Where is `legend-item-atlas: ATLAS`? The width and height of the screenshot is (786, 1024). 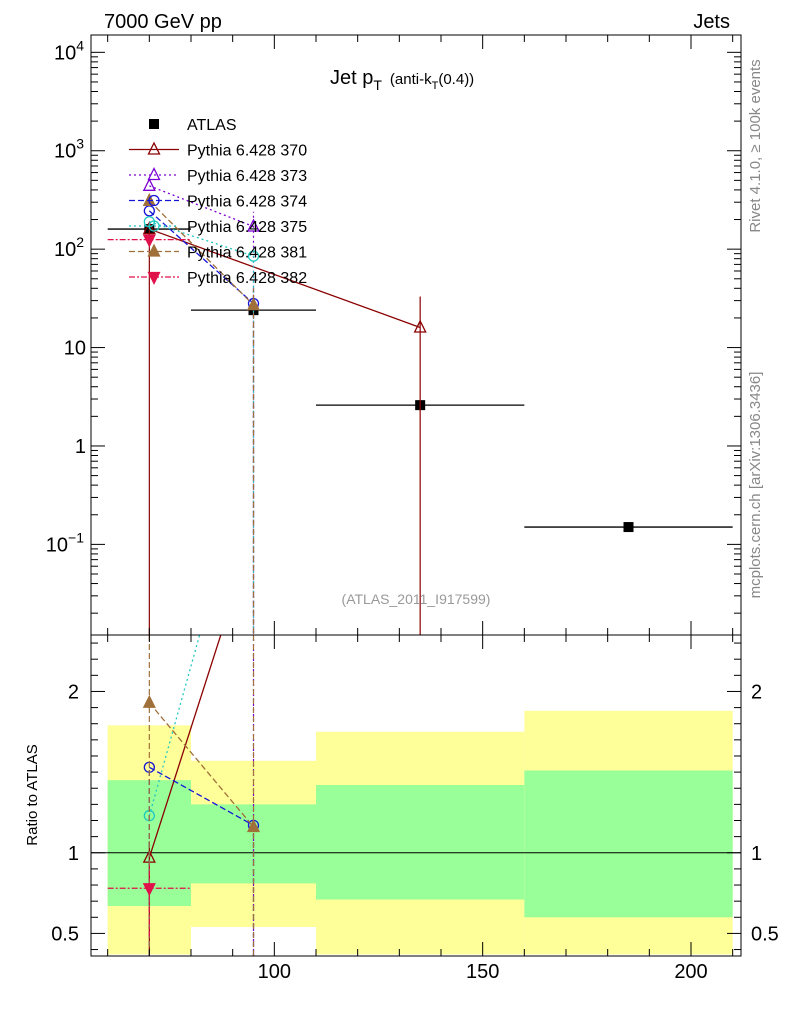
legend-item-atlas: ATLAS is located at coordinates (193, 125).